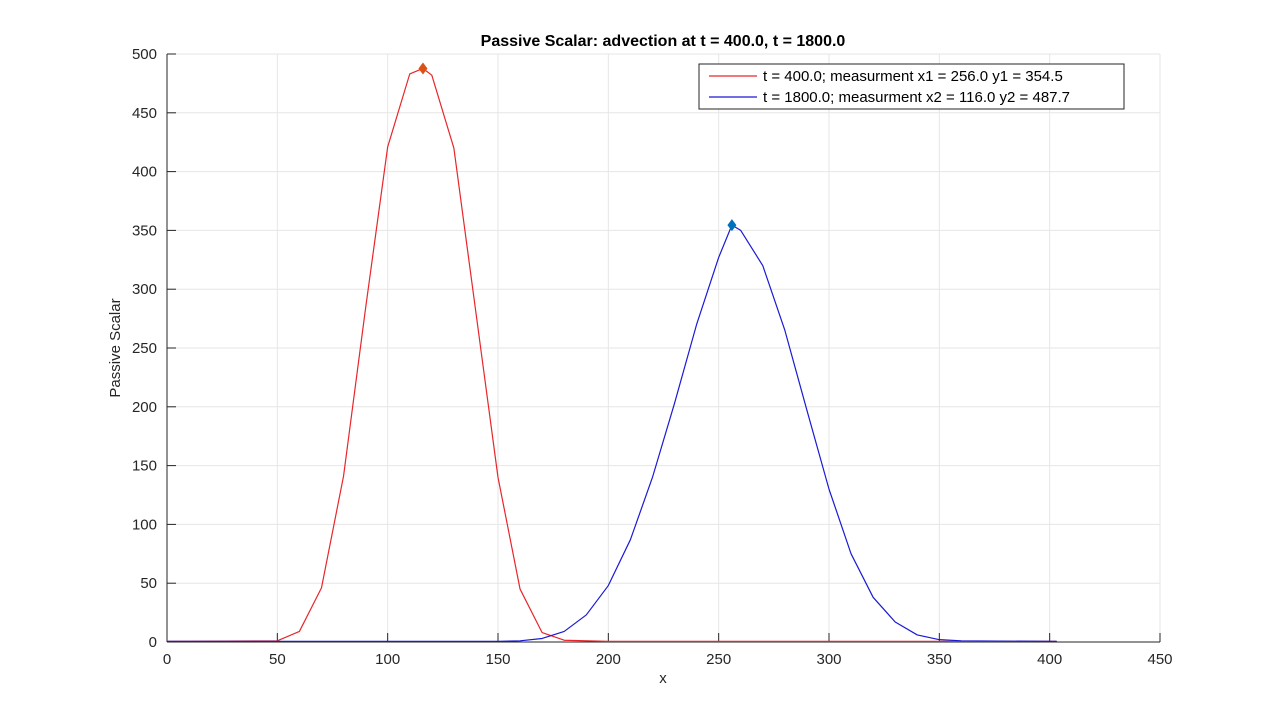 The width and height of the screenshot is (1281, 721). Describe the element at coordinates (144, 54) in the screenshot. I see `y-tick-label: 500` at that location.